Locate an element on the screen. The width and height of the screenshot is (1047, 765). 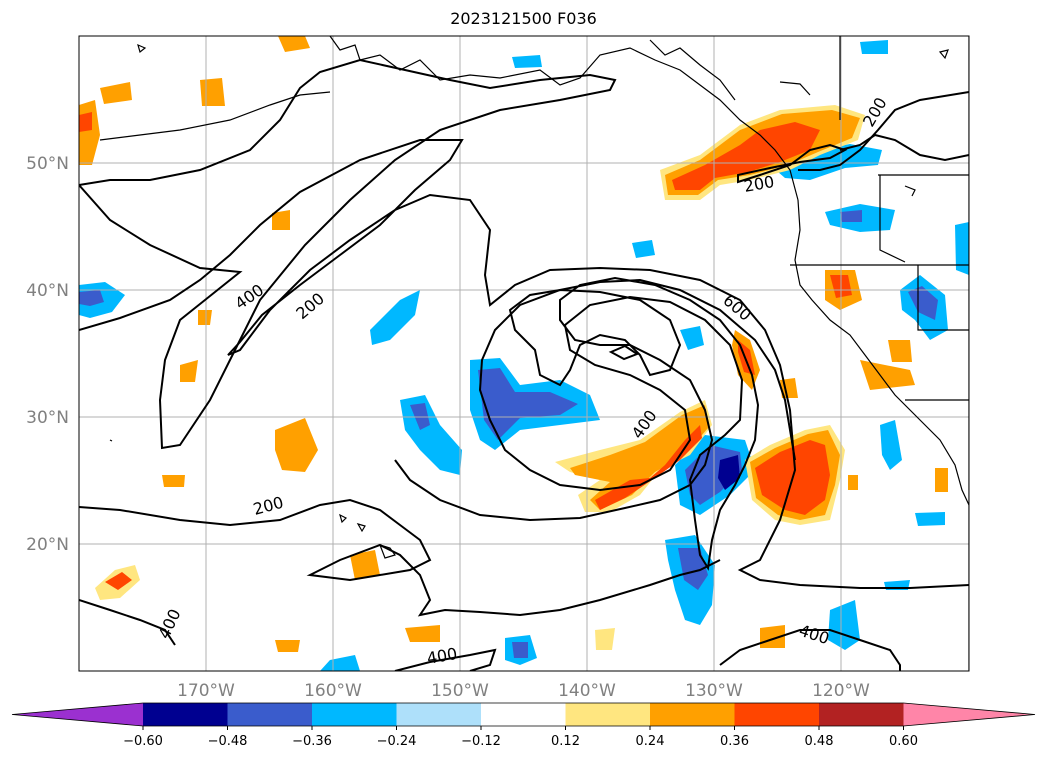
colorbar-extend-max is located at coordinates (969, 714).